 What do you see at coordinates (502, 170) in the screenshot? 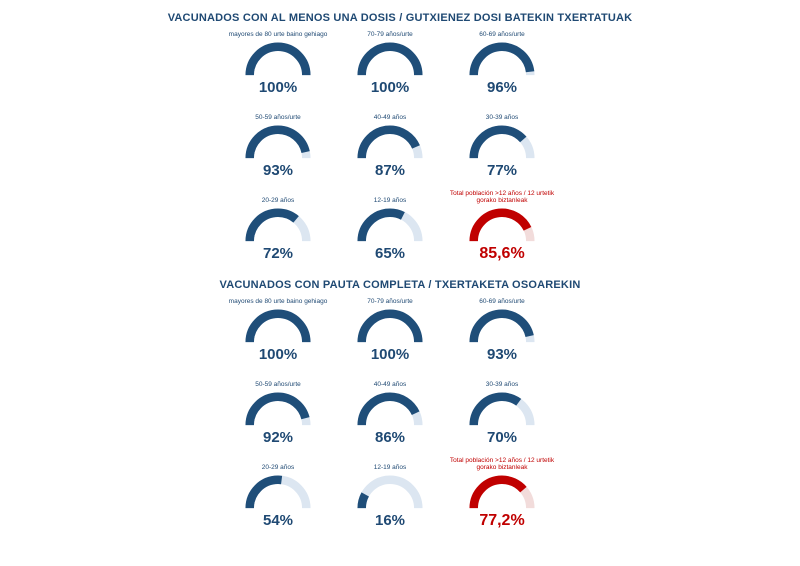
I see `gauge-value: 77%` at bounding box center [502, 170].